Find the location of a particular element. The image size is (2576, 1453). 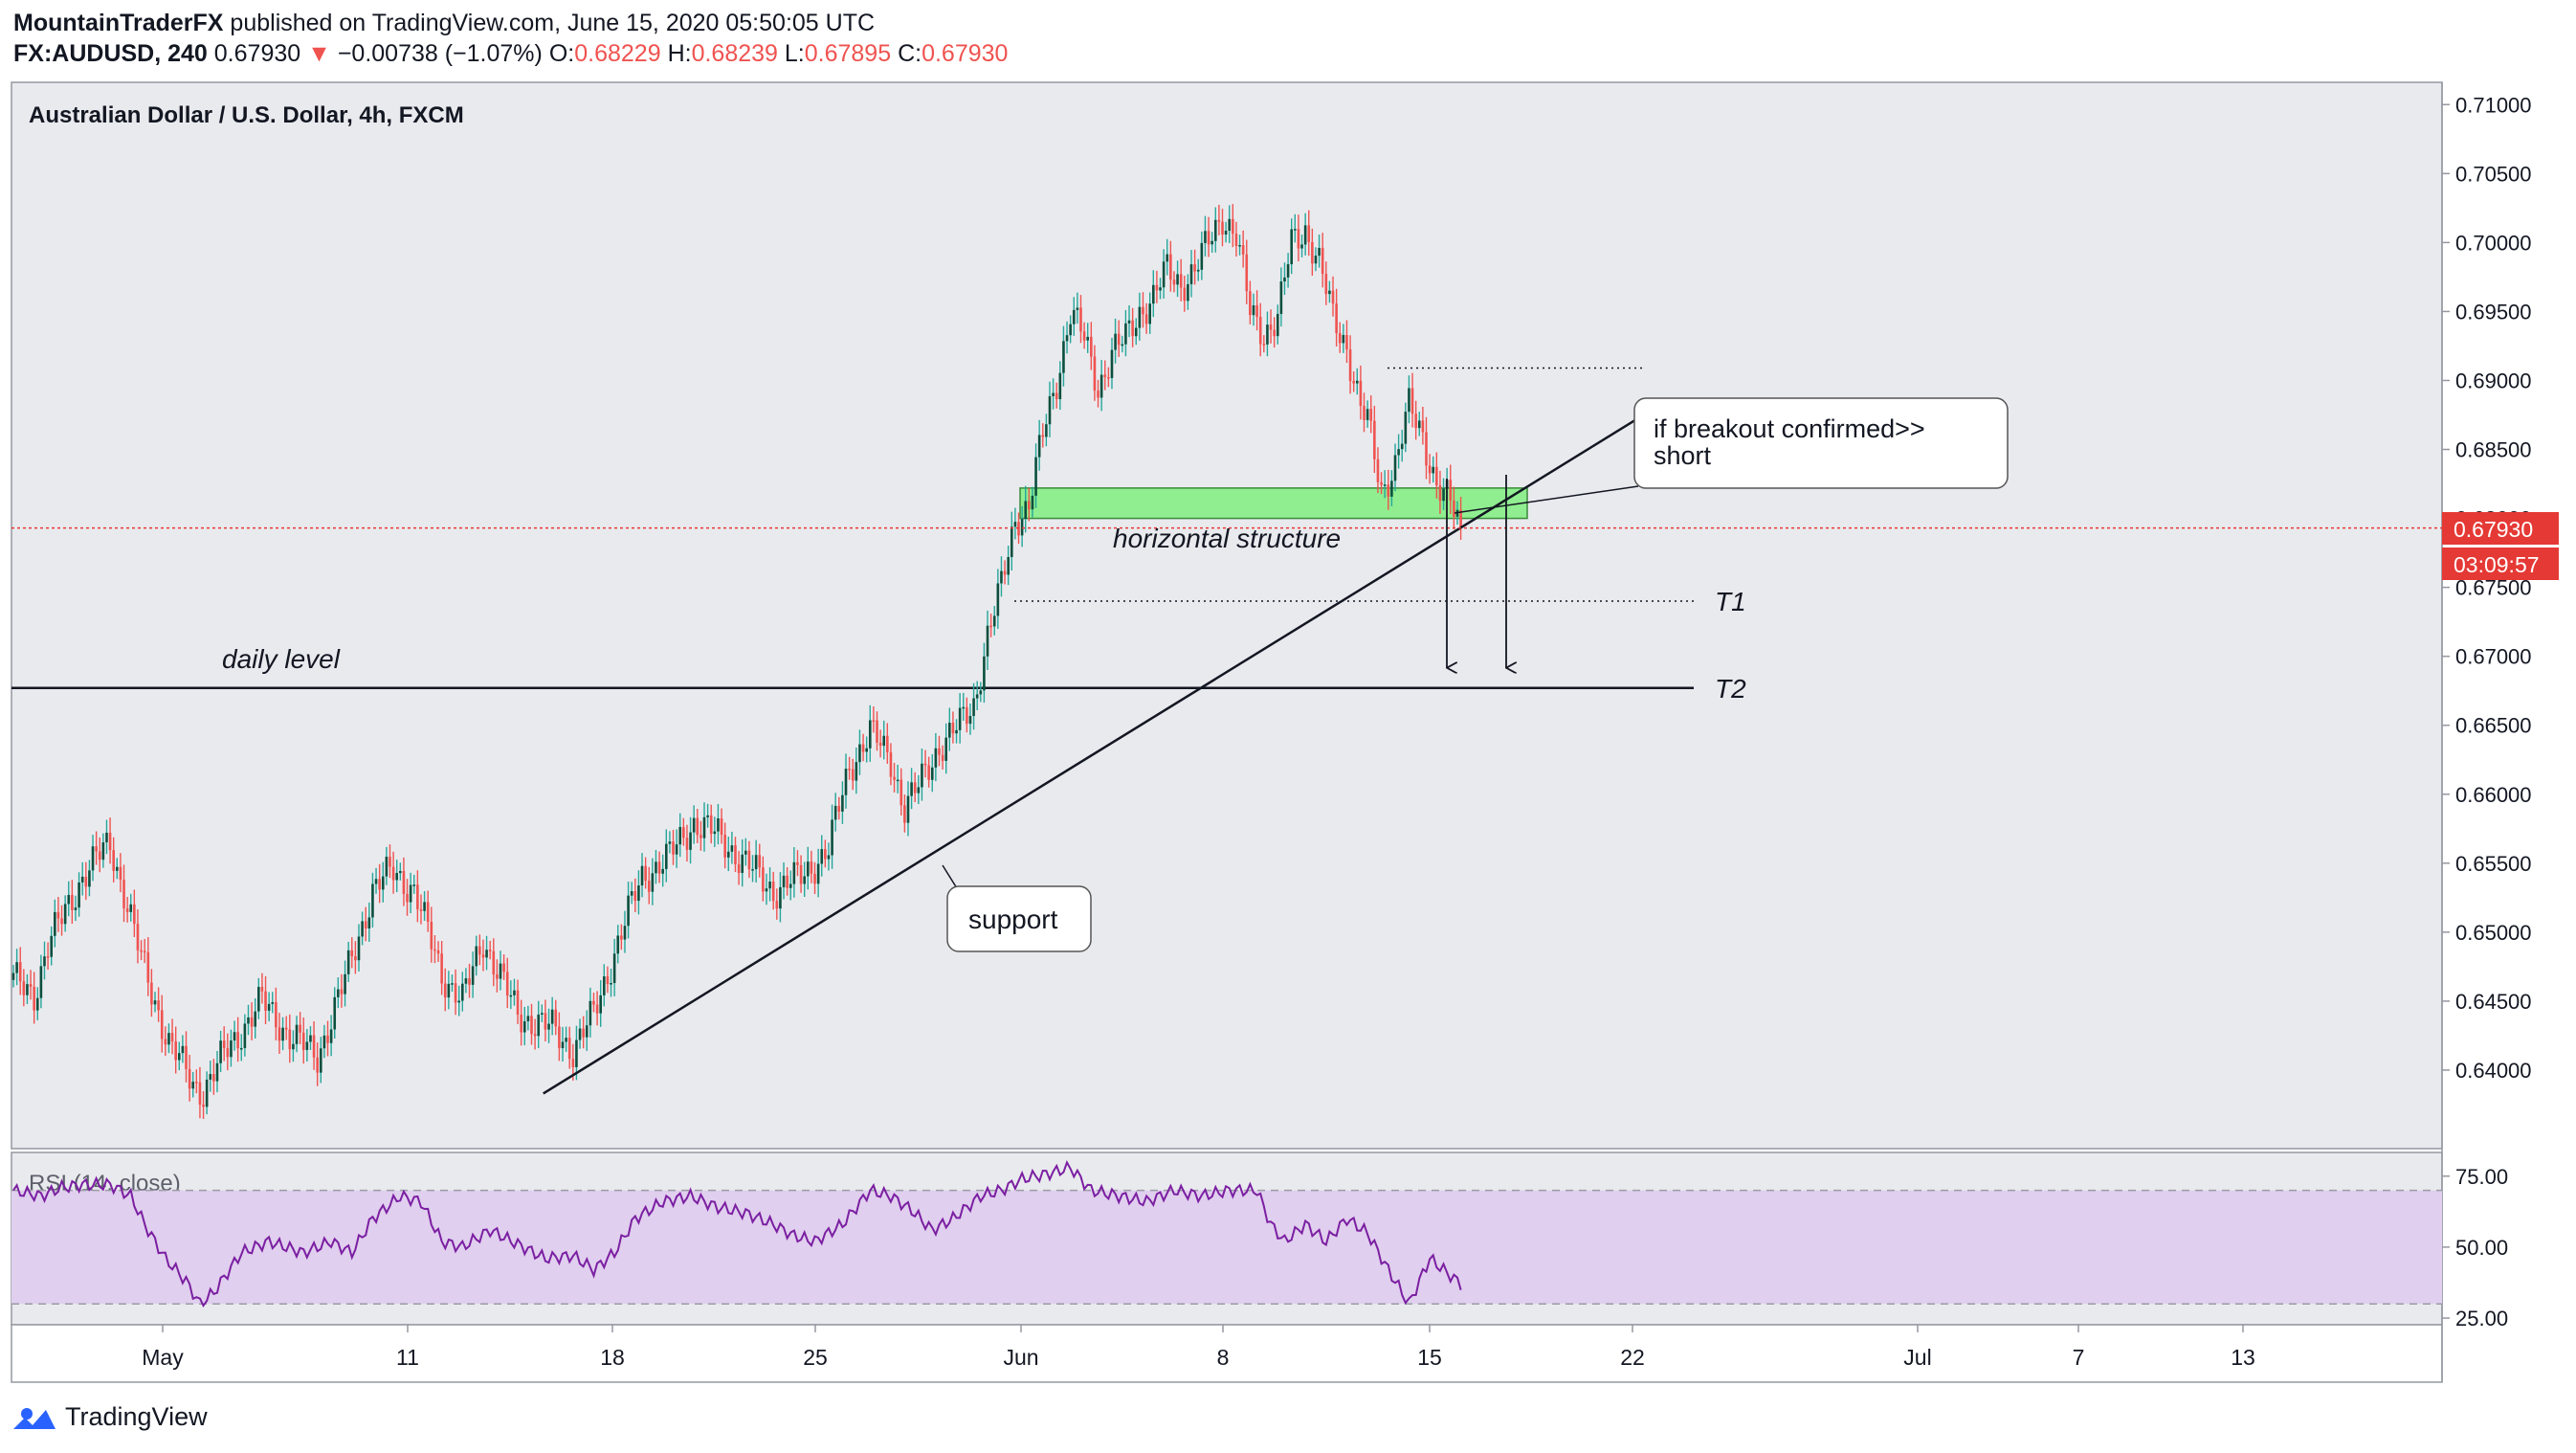

symbol-label: FX:AUDUSD, 240 is located at coordinates (110, 53).